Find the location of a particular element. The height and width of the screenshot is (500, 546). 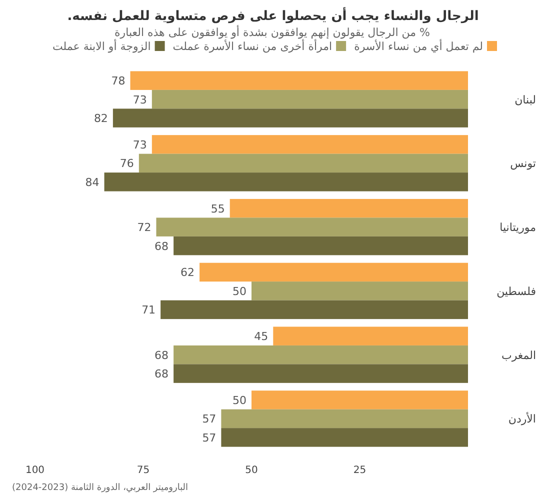

data-label: 84 is located at coordinates (92, 182).